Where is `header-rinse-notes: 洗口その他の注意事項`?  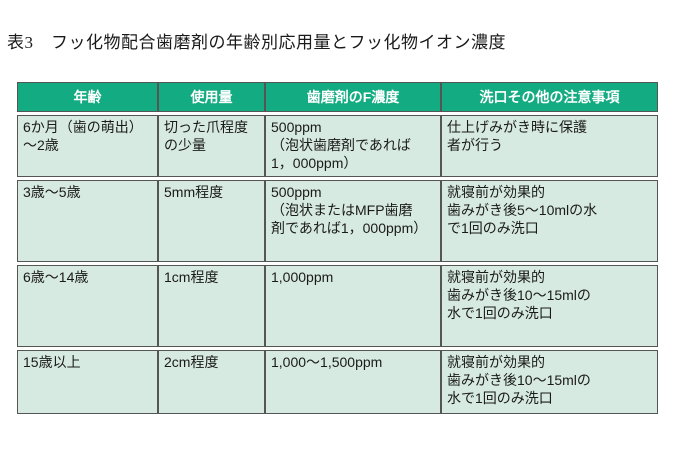 header-rinse-notes: 洗口その他の注意事項 is located at coordinates (549, 97).